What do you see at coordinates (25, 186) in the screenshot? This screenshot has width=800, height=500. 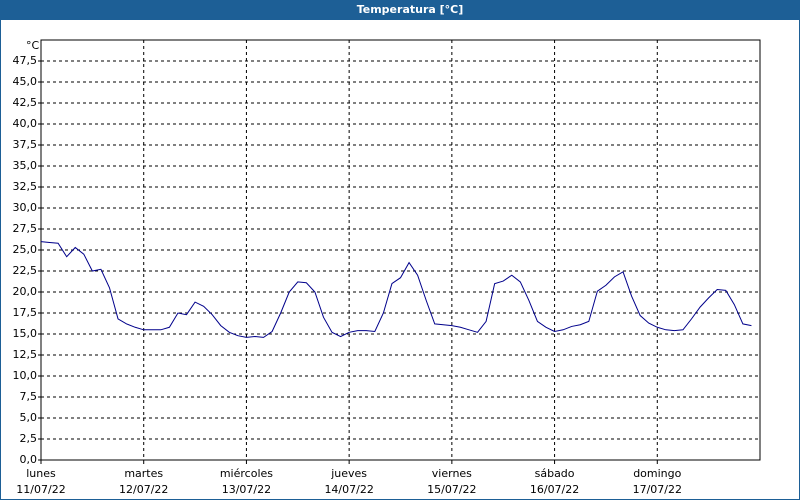 I see `y-tick-label: 32,5` at bounding box center [25, 186].